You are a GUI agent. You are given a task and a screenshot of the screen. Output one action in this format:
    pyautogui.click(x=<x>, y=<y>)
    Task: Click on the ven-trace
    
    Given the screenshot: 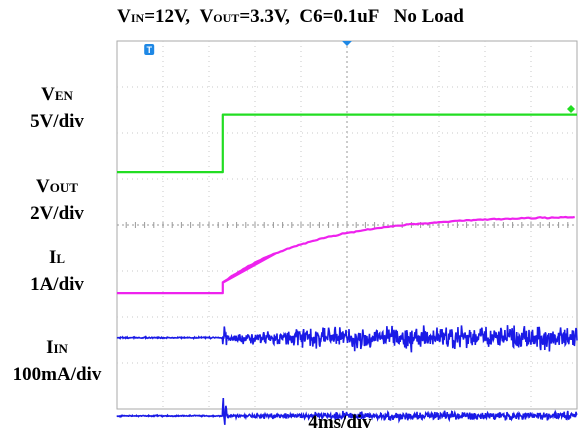 What is the action you would take?
    pyautogui.click(x=347, y=143)
    